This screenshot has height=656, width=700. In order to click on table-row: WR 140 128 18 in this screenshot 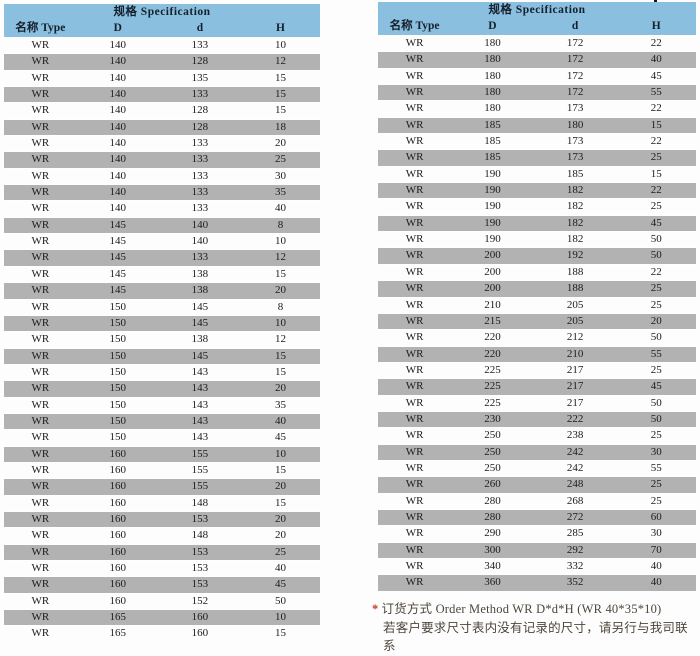, I will do `click(162, 127)`.